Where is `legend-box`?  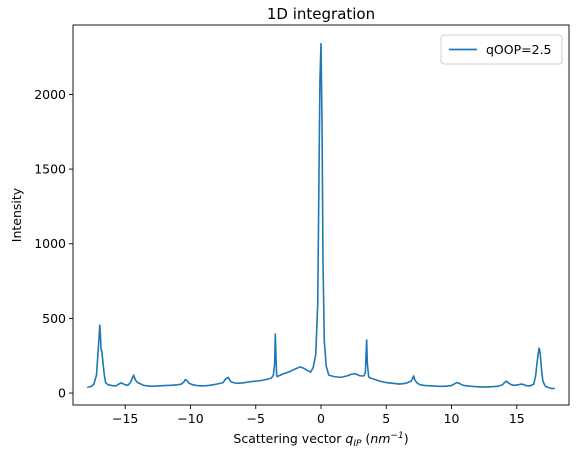 legend-box is located at coordinates (501, 49).